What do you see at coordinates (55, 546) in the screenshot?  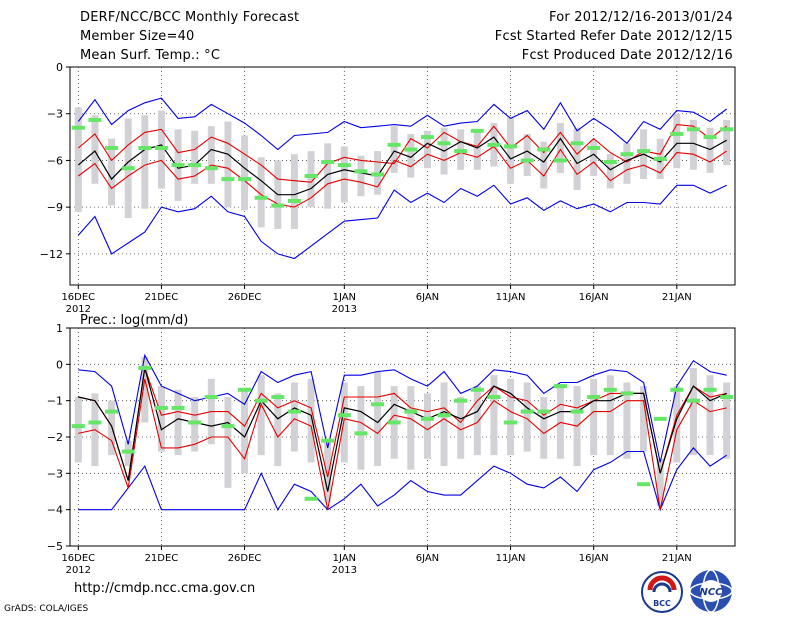 I see `y-tick-label: −5` at bounding box center [55, 546].